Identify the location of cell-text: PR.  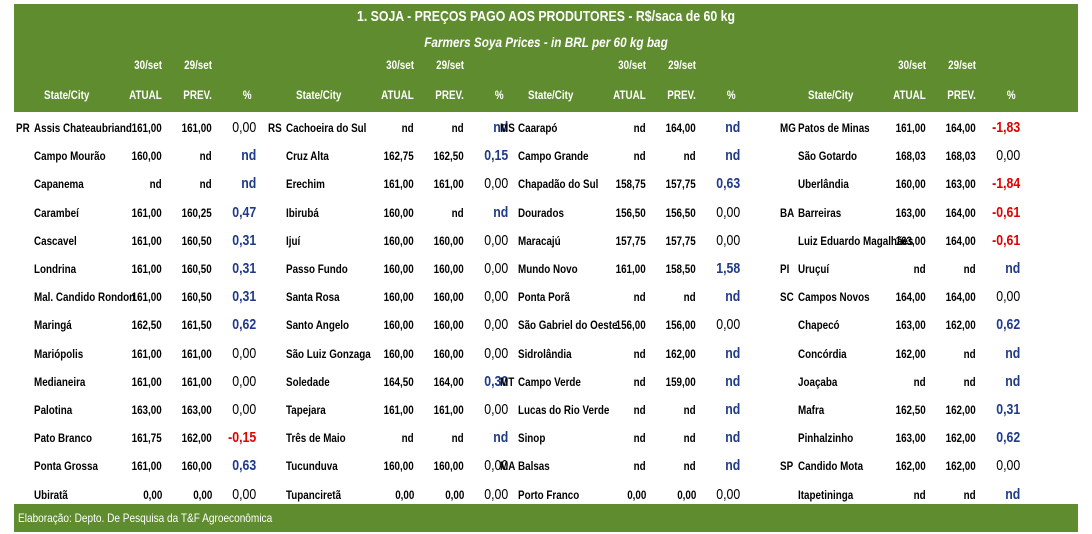
(23, 128).